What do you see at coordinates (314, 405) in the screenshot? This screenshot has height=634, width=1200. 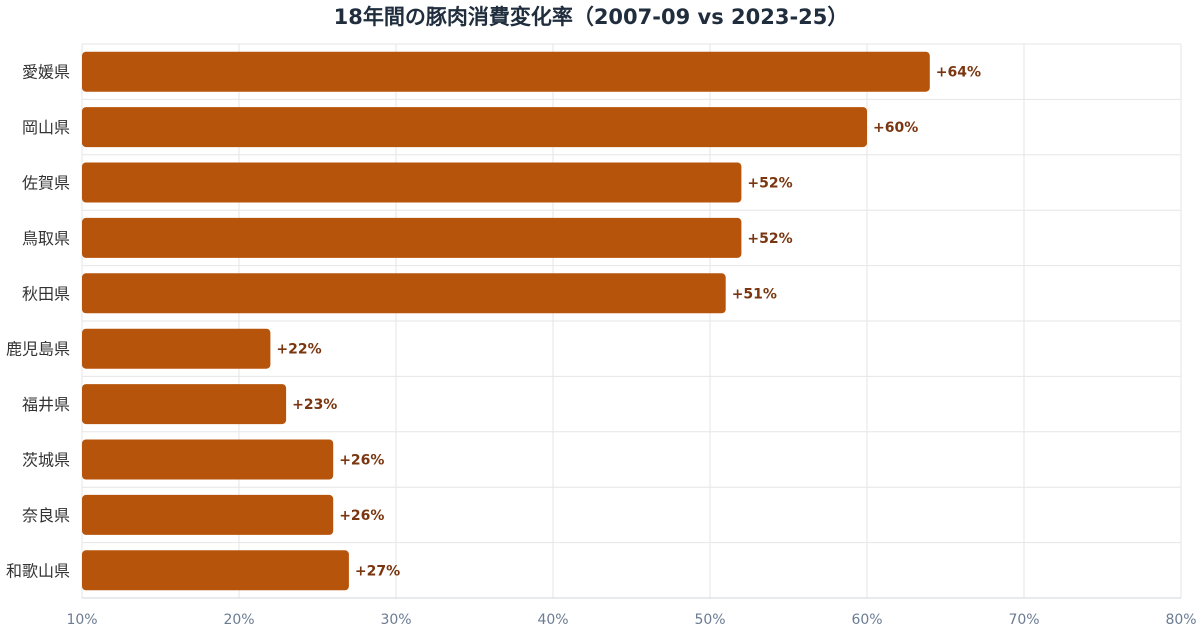 I see `value-label: +23%` at bounding box center [314, 405].